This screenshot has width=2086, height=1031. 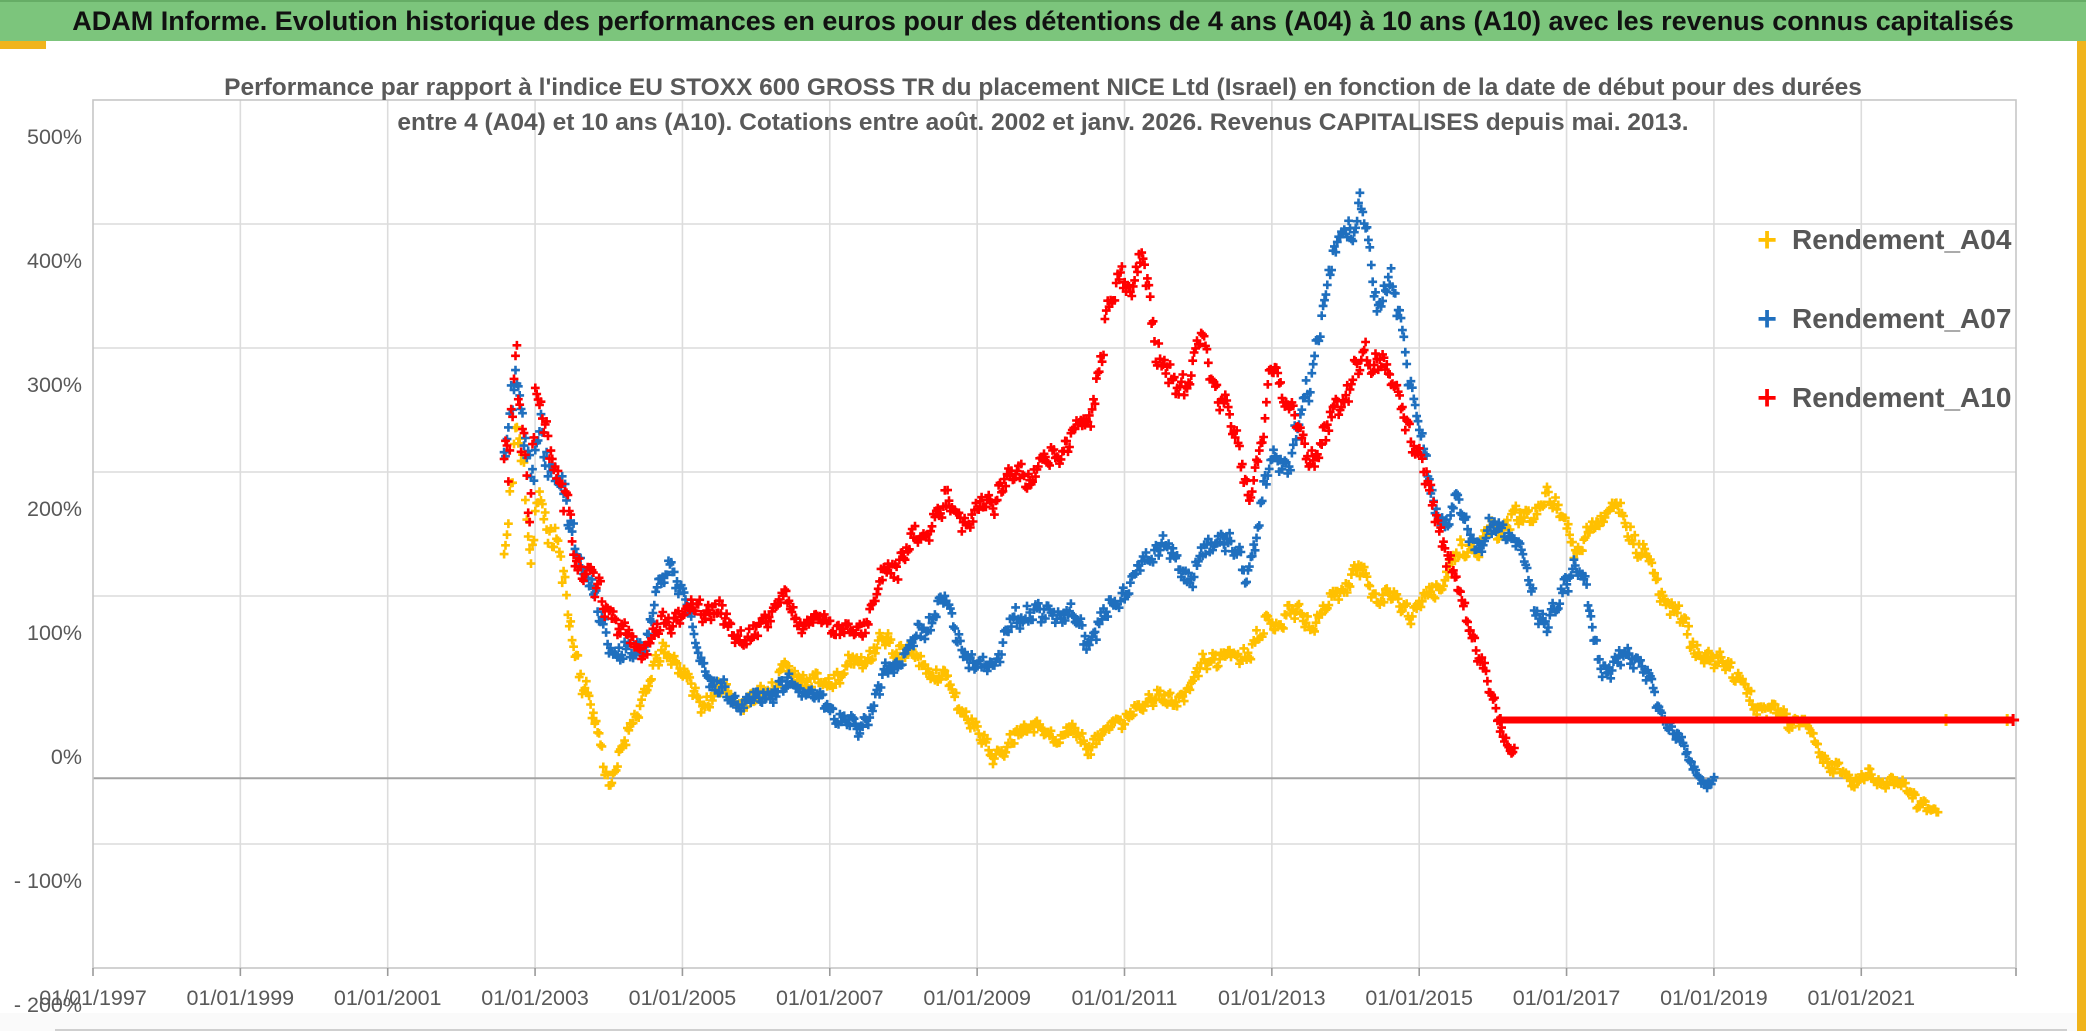 I want to click on x-axis-tick-label: 01/01/2015, so click(x=1419, y=998).